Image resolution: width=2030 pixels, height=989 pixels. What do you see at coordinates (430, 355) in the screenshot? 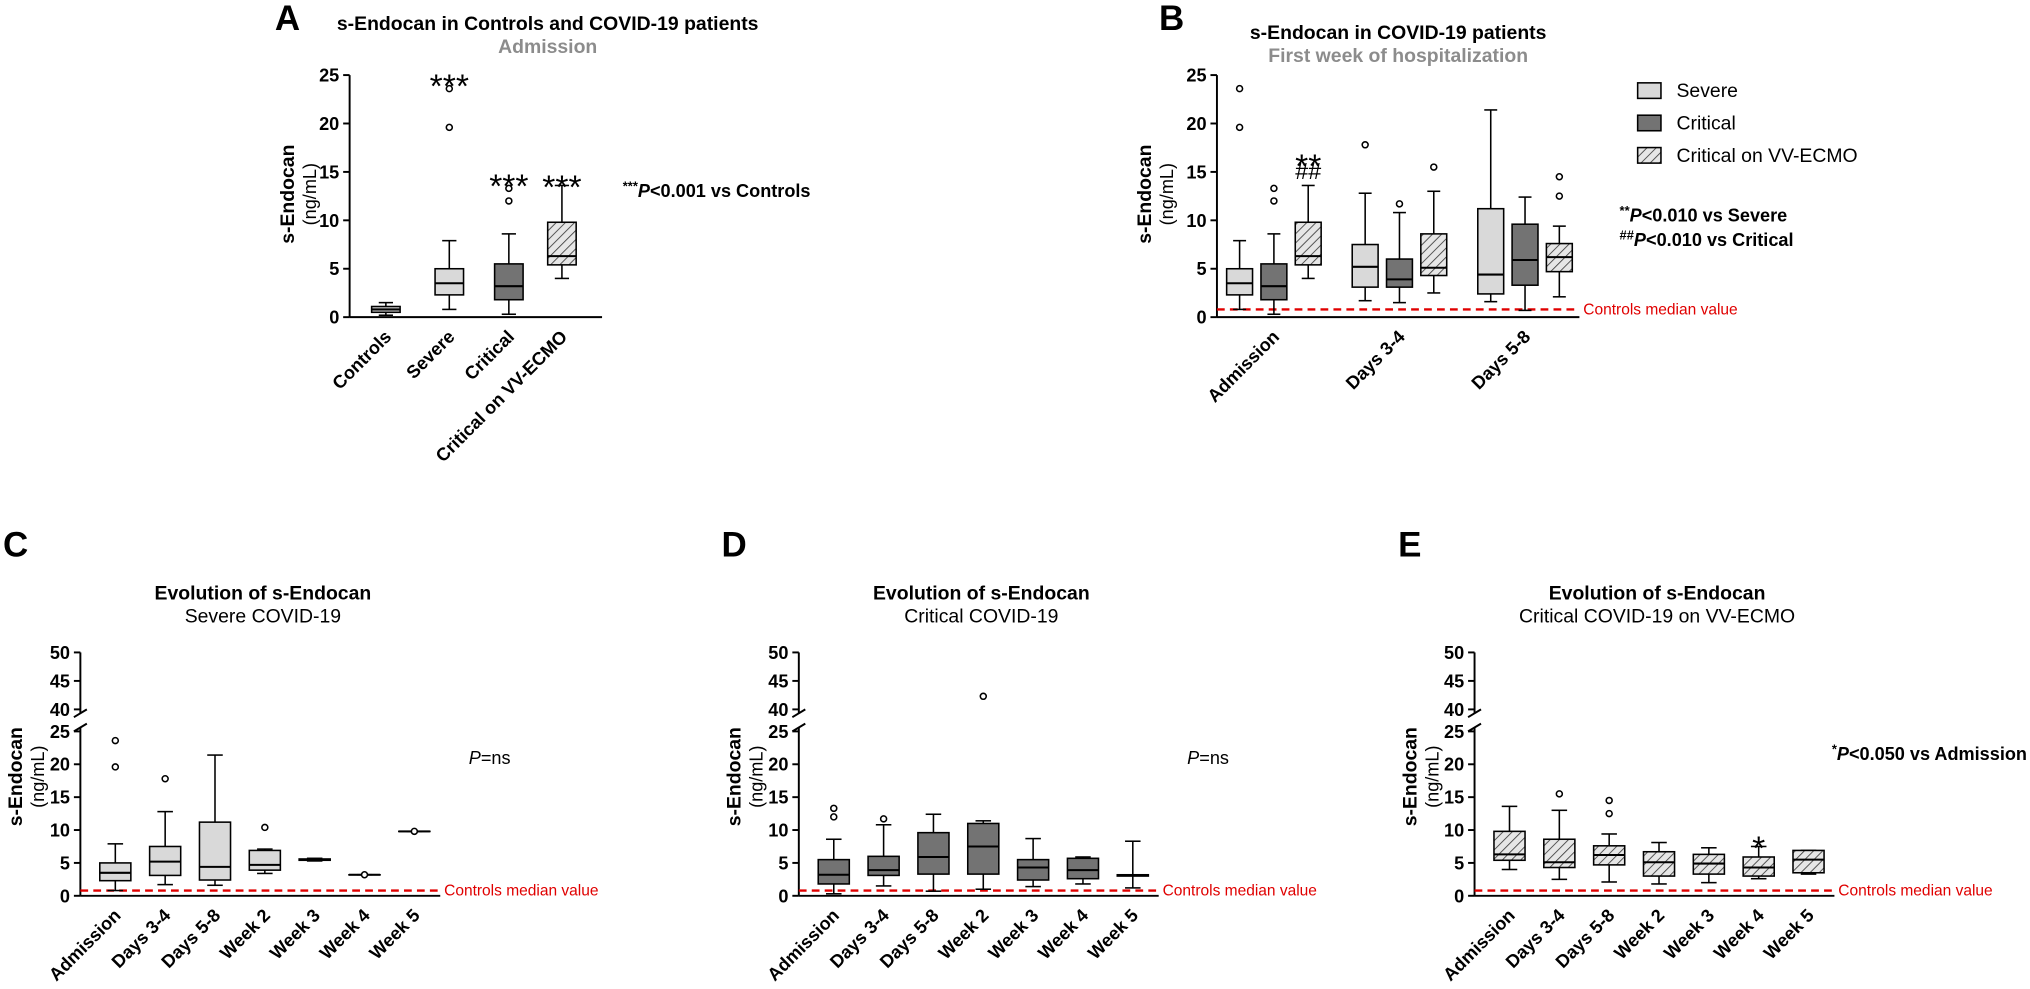
I see `x-tick-label: Severe` at bounding box center [430, 355].